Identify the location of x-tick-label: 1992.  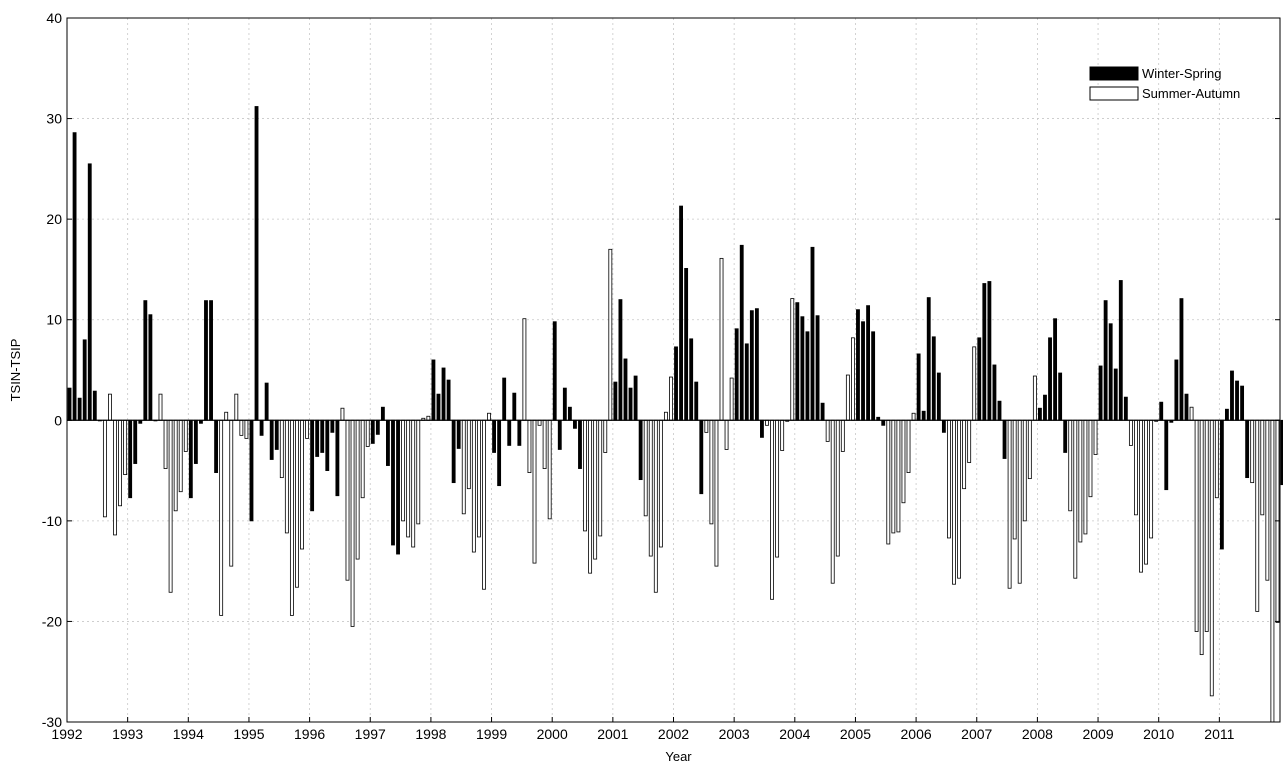
(66, 734).